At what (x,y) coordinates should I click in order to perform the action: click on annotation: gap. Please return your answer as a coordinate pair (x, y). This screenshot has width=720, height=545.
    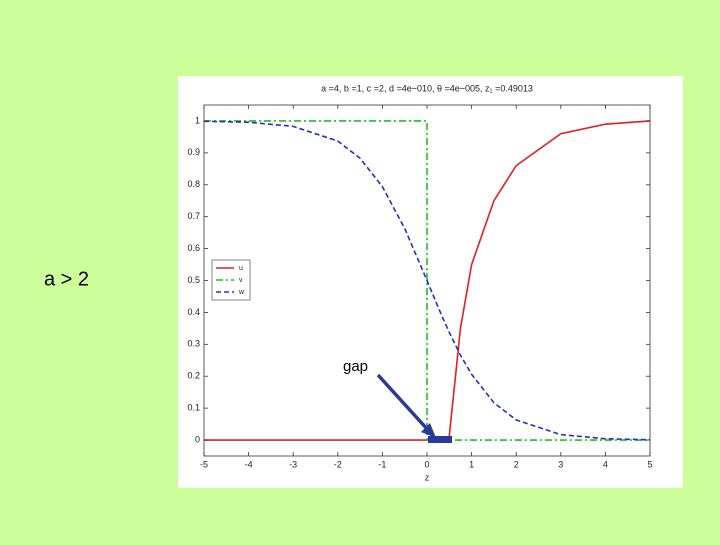
    Looking at the image, I should click on (355, 366).